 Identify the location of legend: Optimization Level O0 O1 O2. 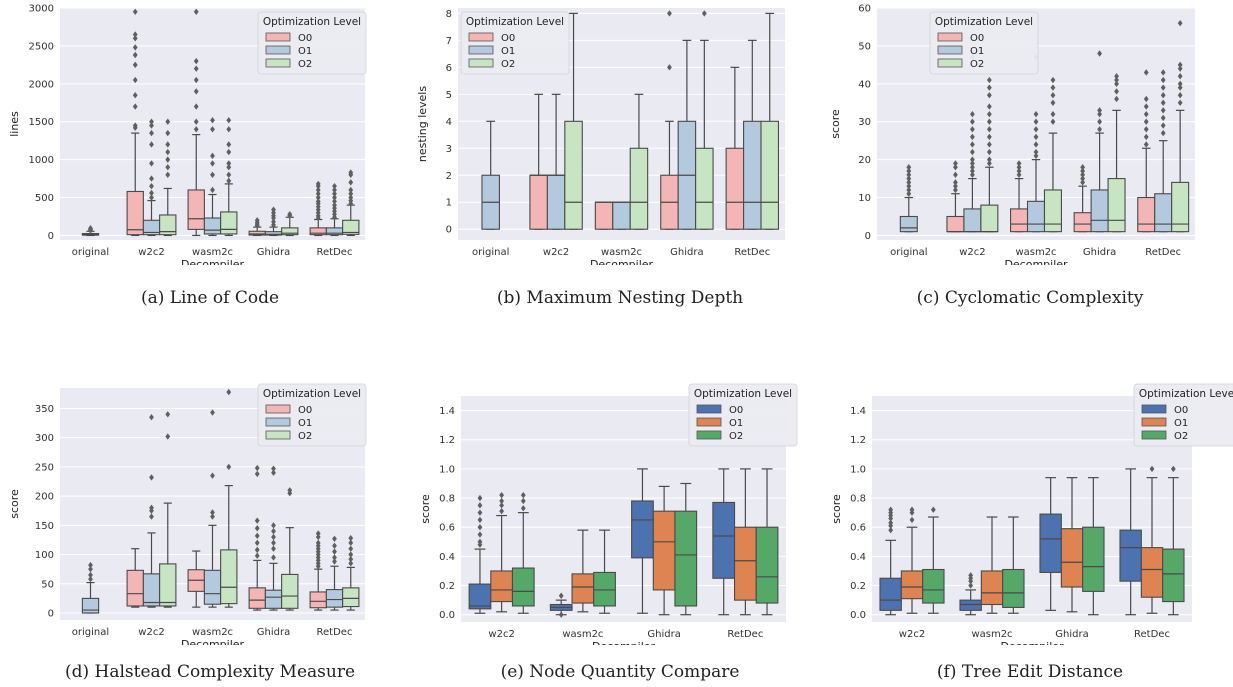
(515, 43).